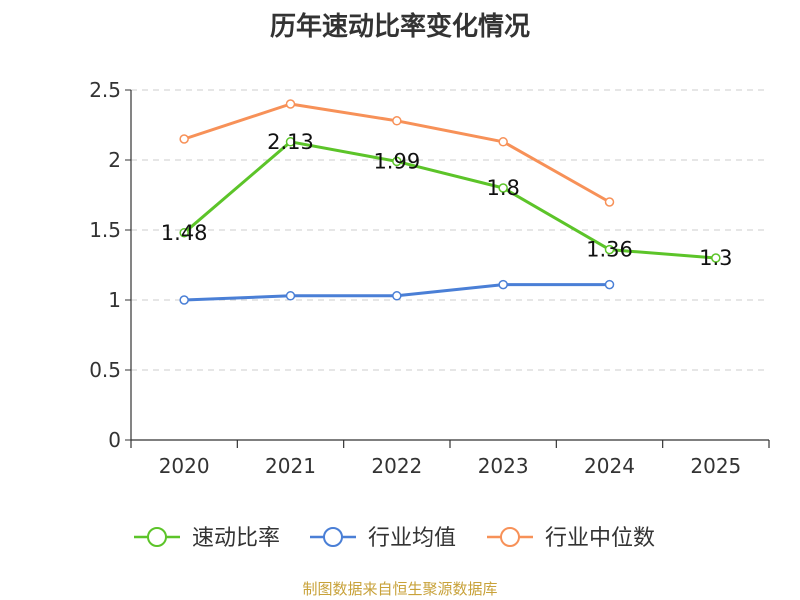 This screenshot has height=600, width=800. Describe the element at coordinates (400, 589) in the screenshot. I see `source-note: 制图数据来自恒生聚源数据库` at that location.